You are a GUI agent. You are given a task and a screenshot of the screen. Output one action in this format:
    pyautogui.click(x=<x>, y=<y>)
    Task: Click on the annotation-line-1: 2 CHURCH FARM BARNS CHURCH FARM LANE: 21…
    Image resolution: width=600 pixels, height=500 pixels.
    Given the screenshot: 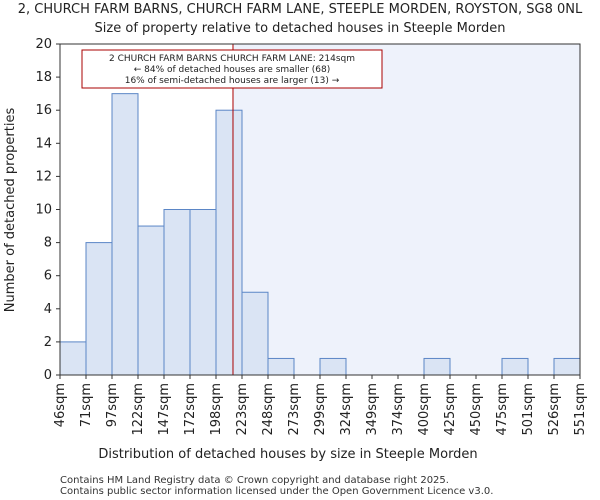 What is the action you would take?
    pyautogui.click(x=232, y=59)
    